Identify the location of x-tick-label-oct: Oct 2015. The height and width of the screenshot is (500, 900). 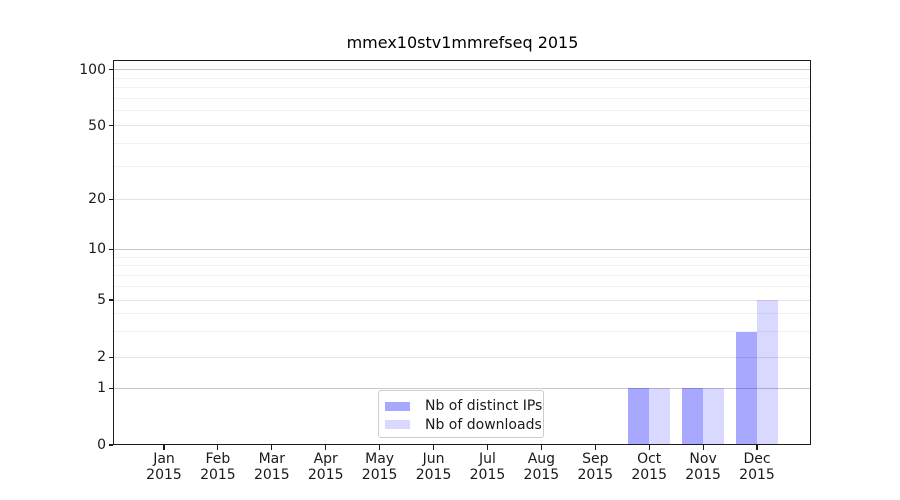
(649, 467).